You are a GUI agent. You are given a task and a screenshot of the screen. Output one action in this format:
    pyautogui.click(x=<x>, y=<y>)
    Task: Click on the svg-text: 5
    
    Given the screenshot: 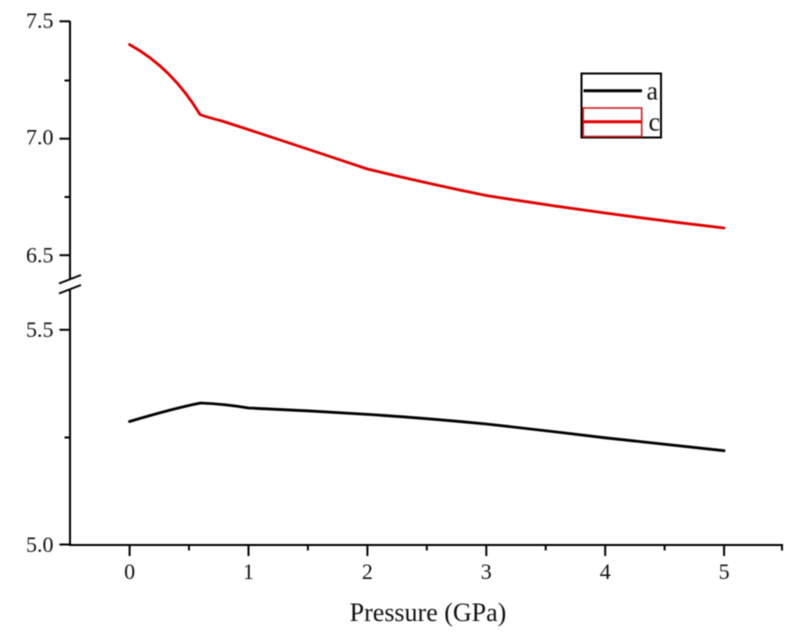 What is the action you would take?
    pyautogui.click(x=724, y=571)
    